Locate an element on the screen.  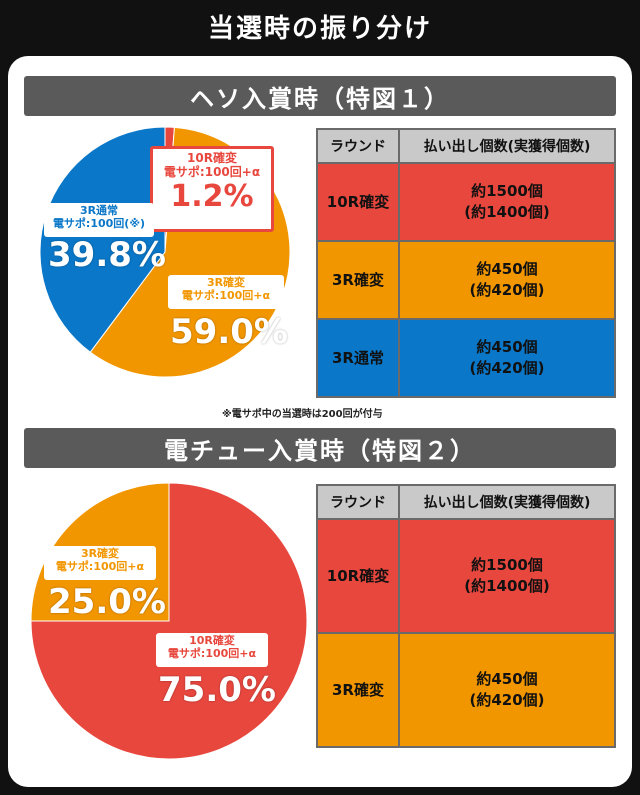
pct-heso-3r-kakuhen: 59.0% is located at coordinates (229, 332).